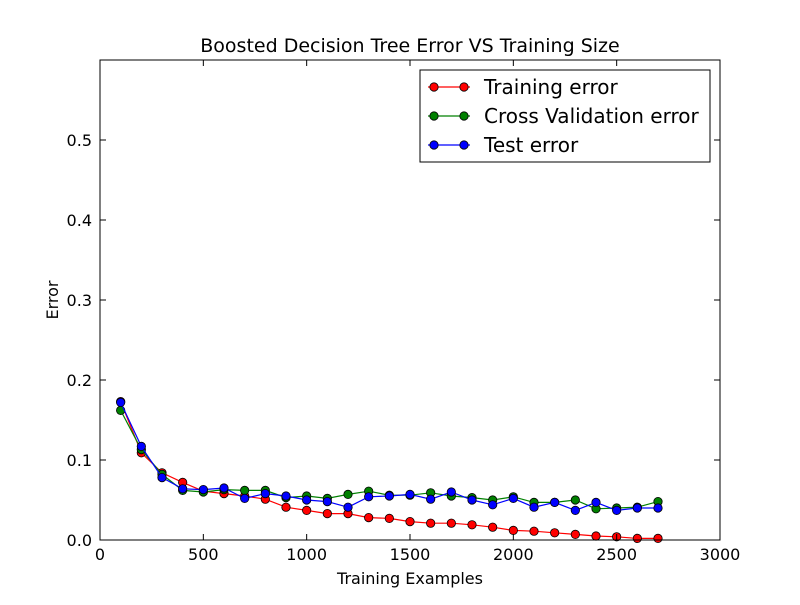  What do you see at coordinates (79, 220) in the screenshot?
I see `y-tick-label: 0.4` at bounding box center [79, 220].